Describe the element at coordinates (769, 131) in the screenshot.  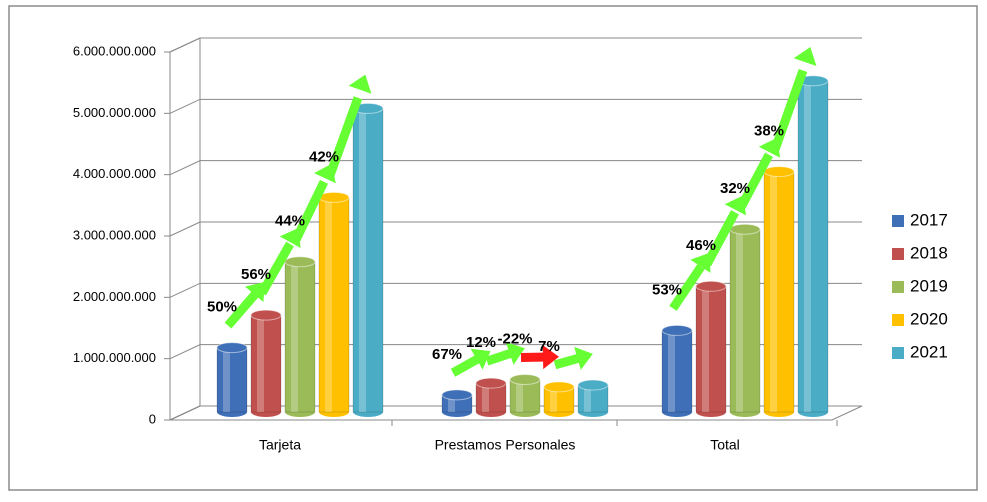
I see `growth-label: 38%` at that location.